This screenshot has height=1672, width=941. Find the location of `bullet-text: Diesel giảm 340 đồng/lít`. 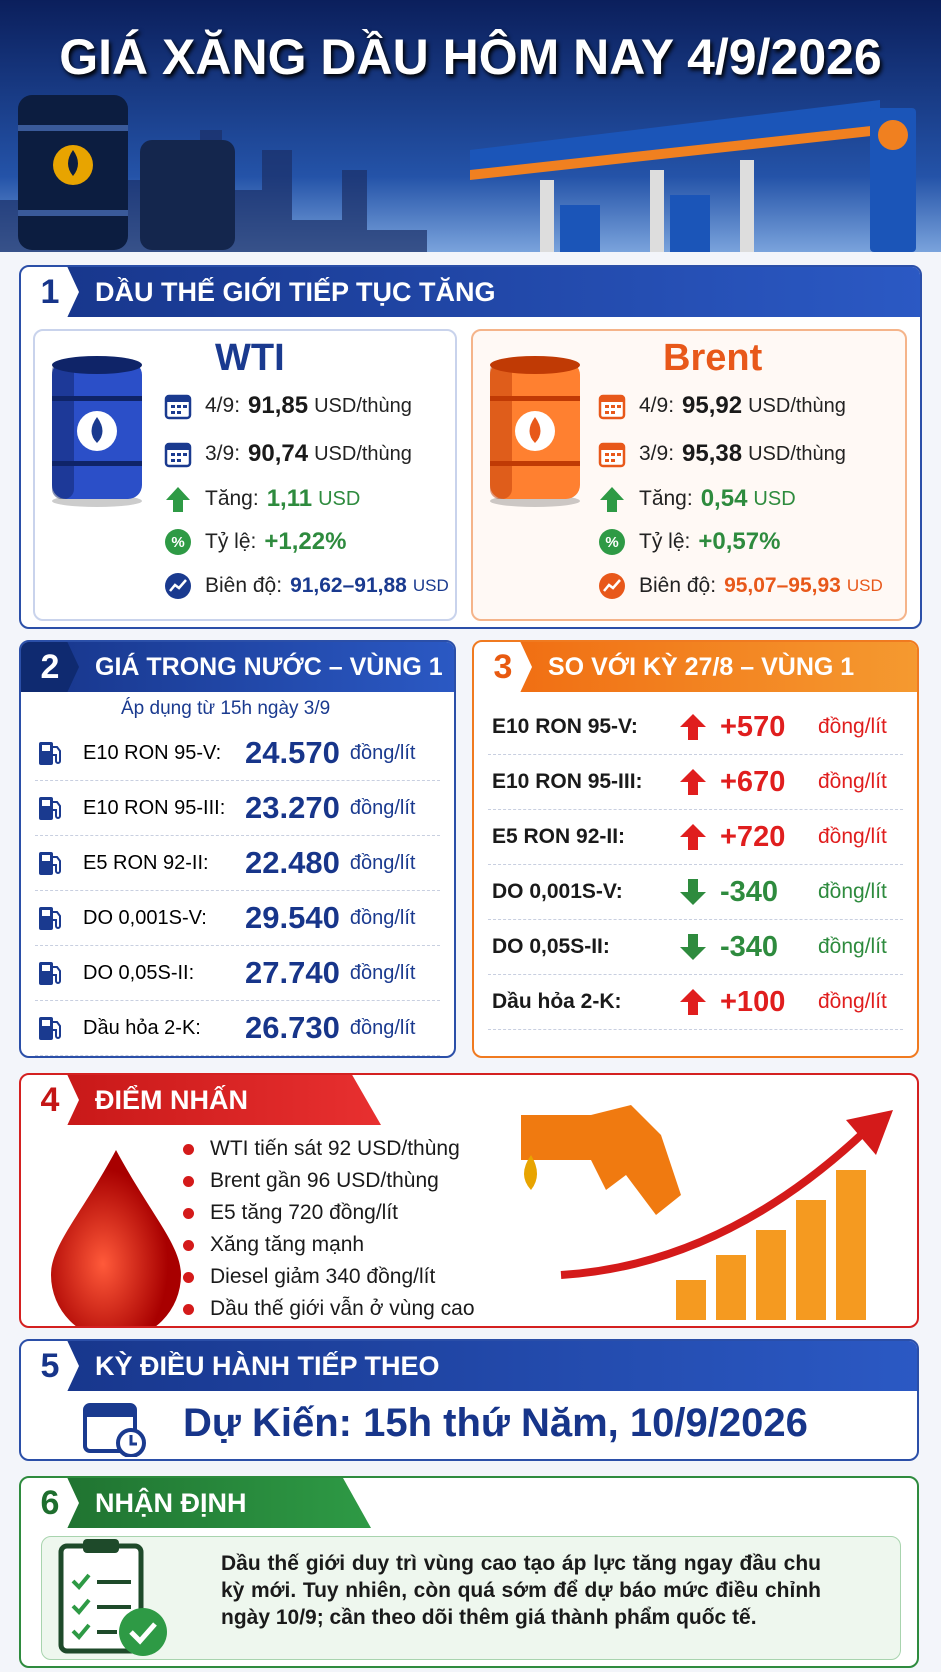

bullet-text: Diesel giảm 340 đồng/lít is located at coordinates (323, 1276).